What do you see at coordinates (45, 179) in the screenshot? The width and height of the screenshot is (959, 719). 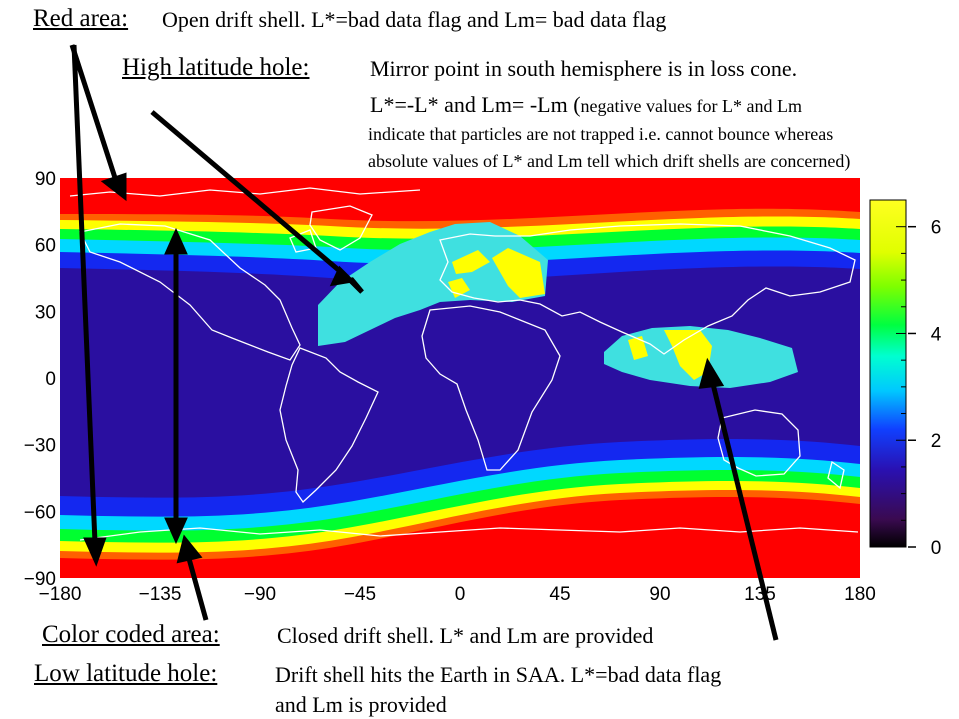 I see `y-tick-label: 90` at bounding box center [45, 179].